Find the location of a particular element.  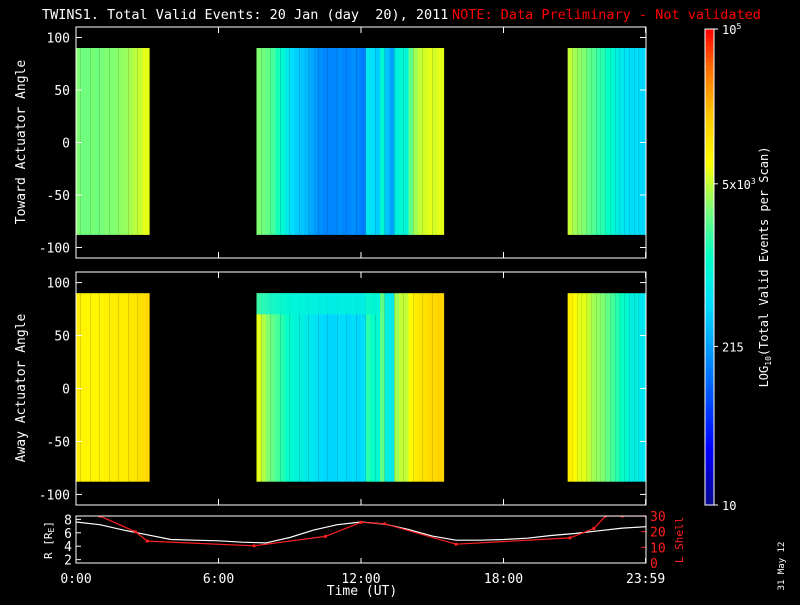

toward-ytick-label: 50 is located at coordinates (62, 91).